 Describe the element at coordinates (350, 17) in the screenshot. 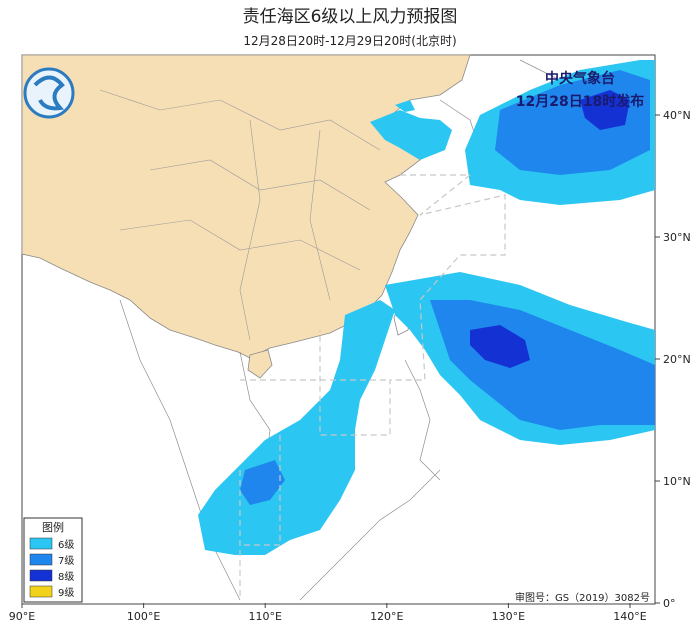

I see `title: 责任海区6级以上风力预报图` at that location.